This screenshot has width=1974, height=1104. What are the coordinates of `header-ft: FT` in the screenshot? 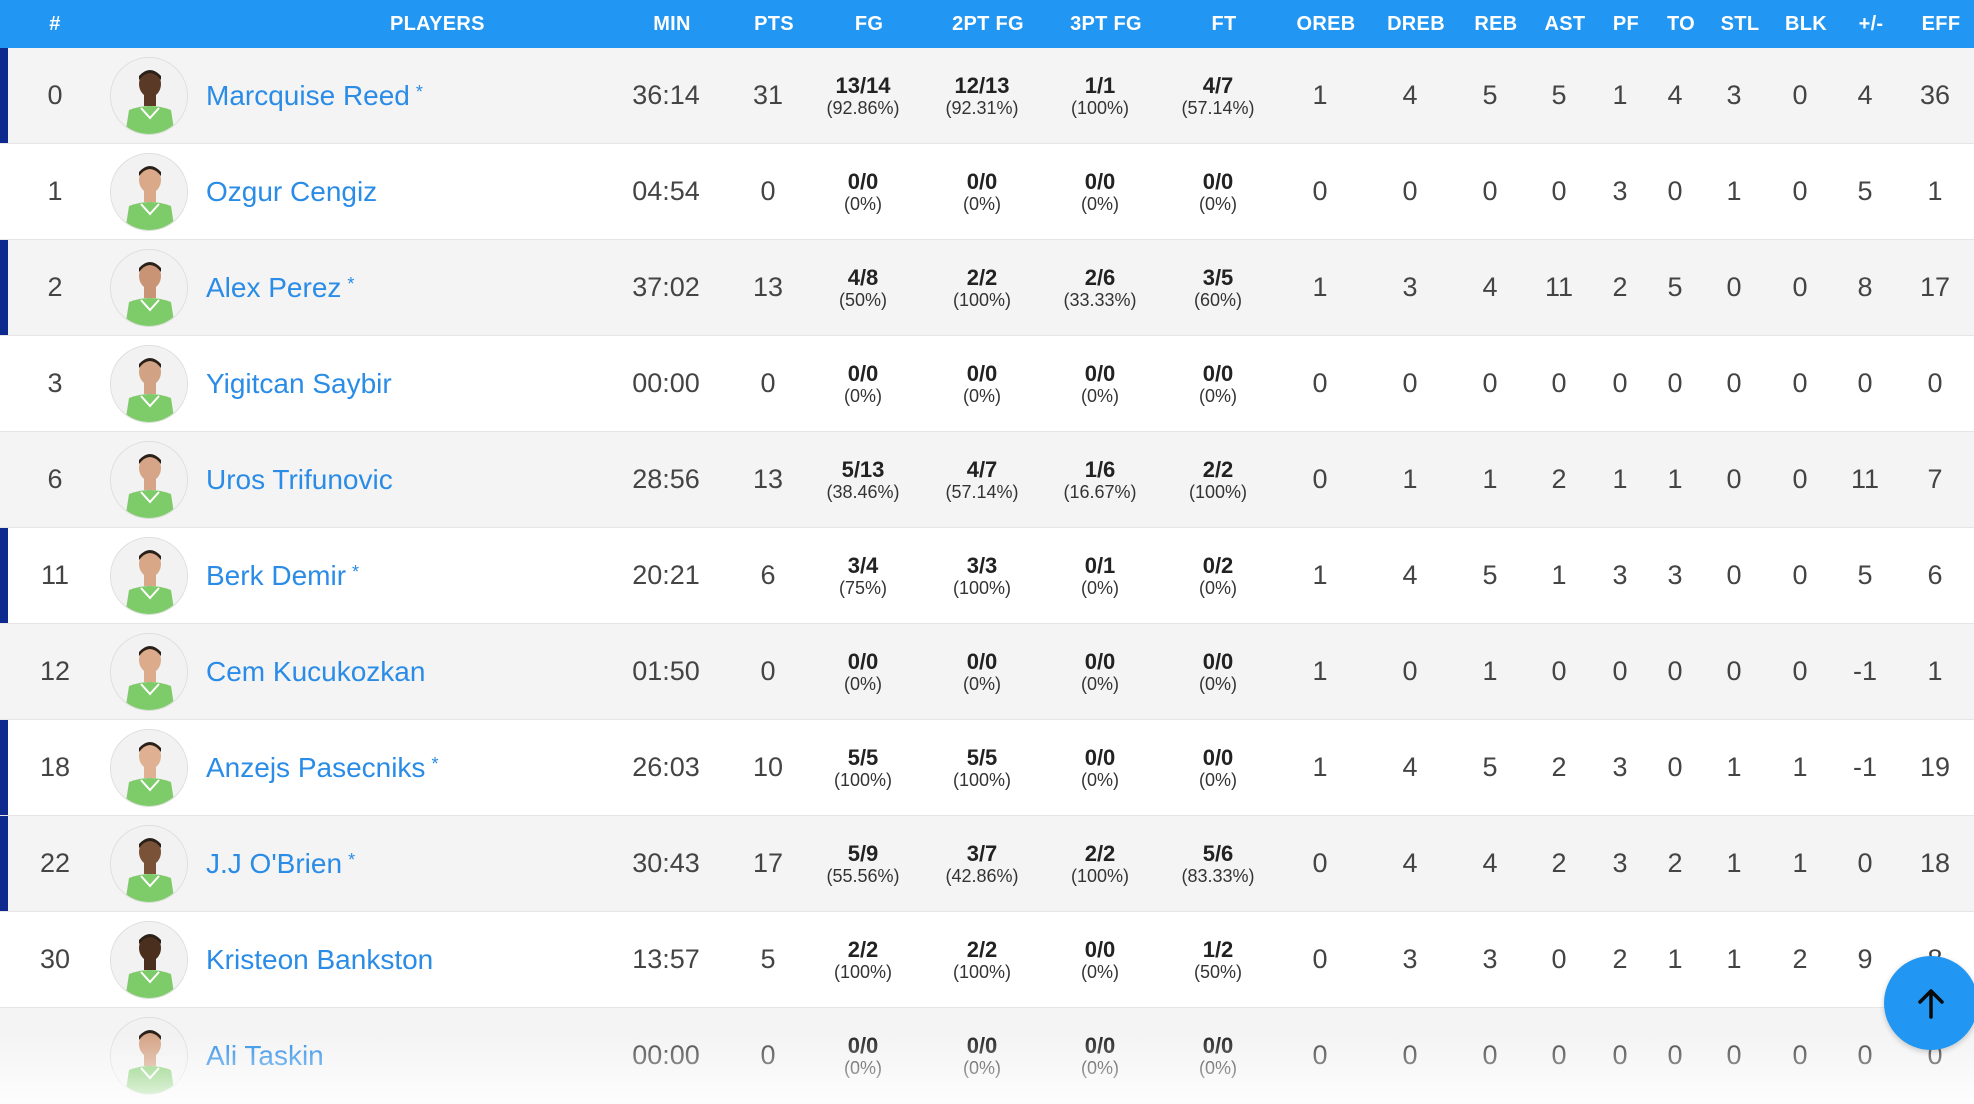 It's located at (1224, 23).